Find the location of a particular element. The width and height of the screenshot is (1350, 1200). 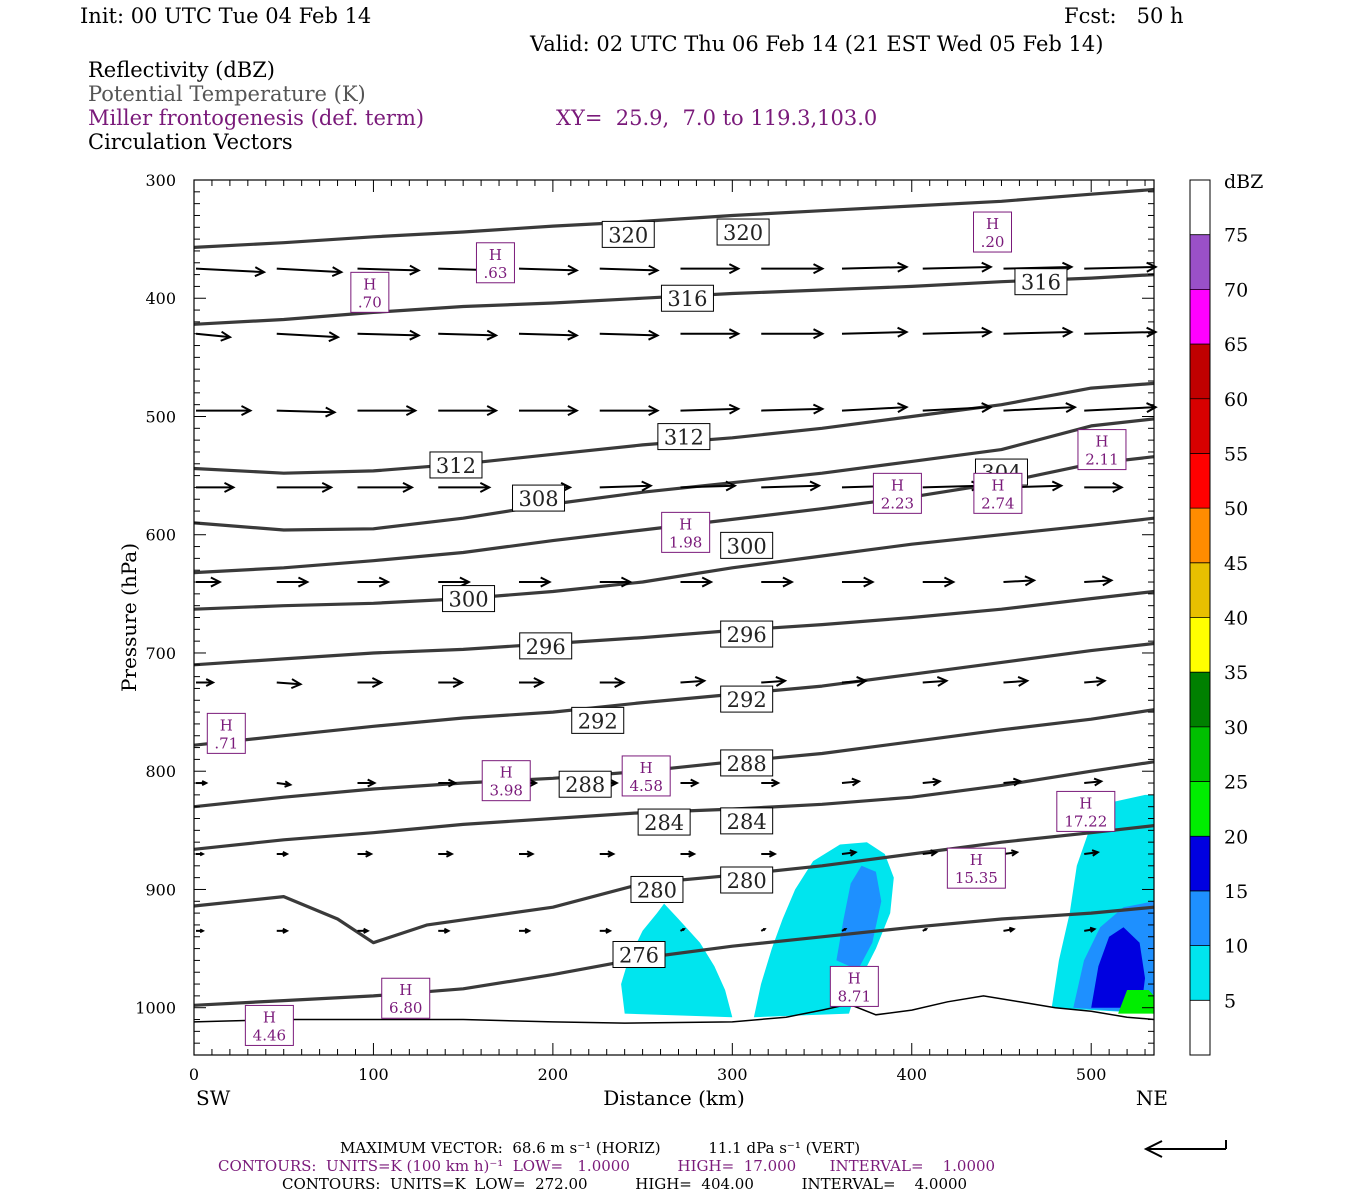

svg-text: 15.35 is located at coordinates (976, 878).